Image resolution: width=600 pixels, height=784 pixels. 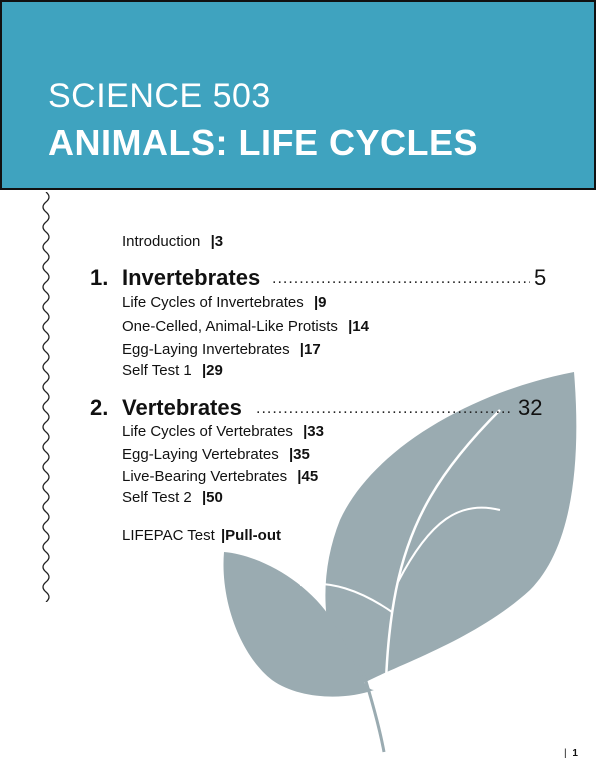 I want to click on subject-heading: SCIENCE 503, so click(x=159, y=96).